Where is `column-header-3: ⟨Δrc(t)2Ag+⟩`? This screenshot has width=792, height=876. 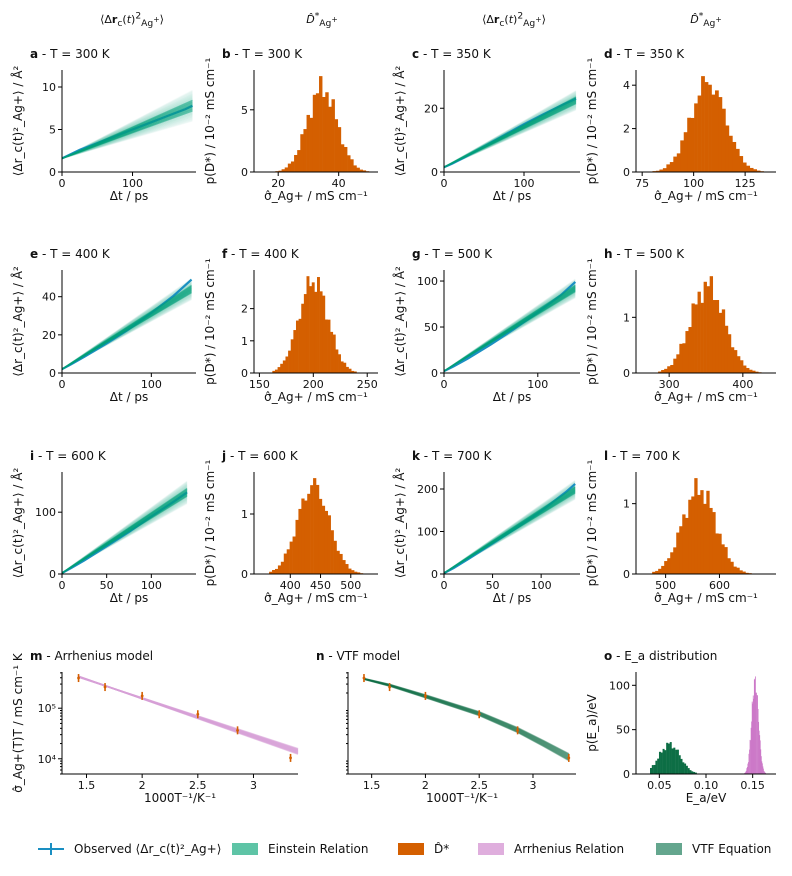
column-header-3: ⟨Δrc(t)2Ag+⟩ is located at coordinates (514, 19).